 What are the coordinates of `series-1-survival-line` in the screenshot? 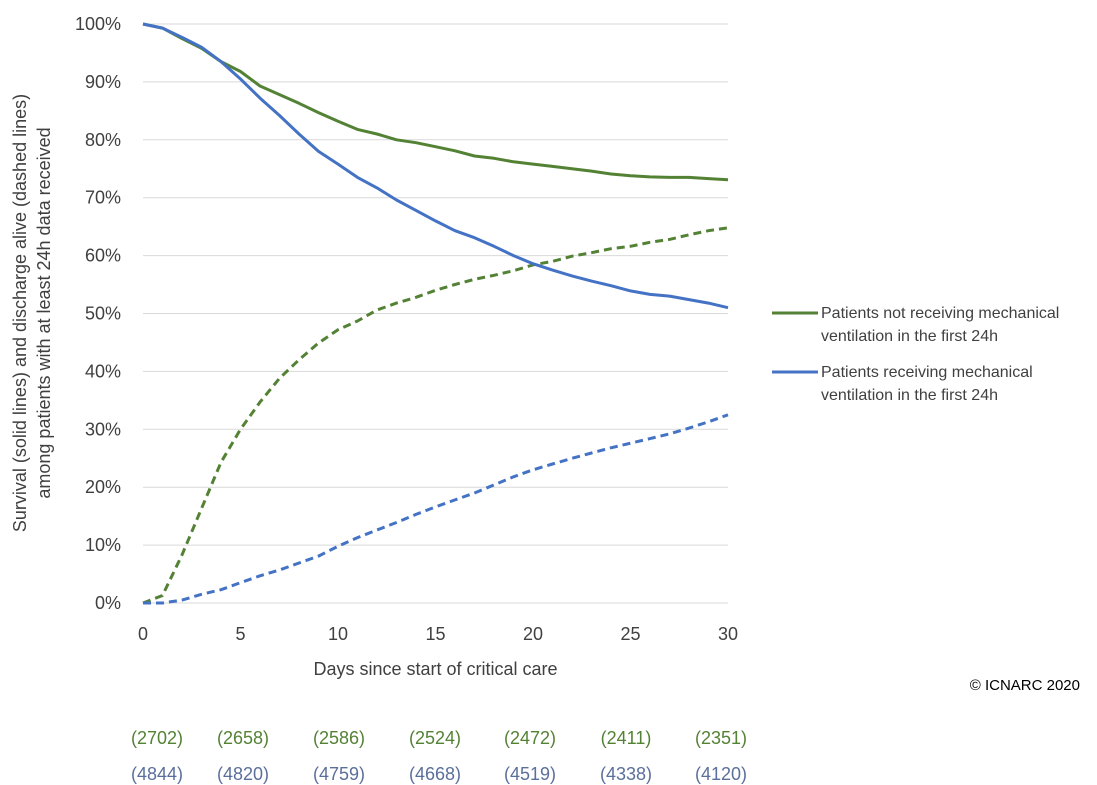 It's located at (435, 102).